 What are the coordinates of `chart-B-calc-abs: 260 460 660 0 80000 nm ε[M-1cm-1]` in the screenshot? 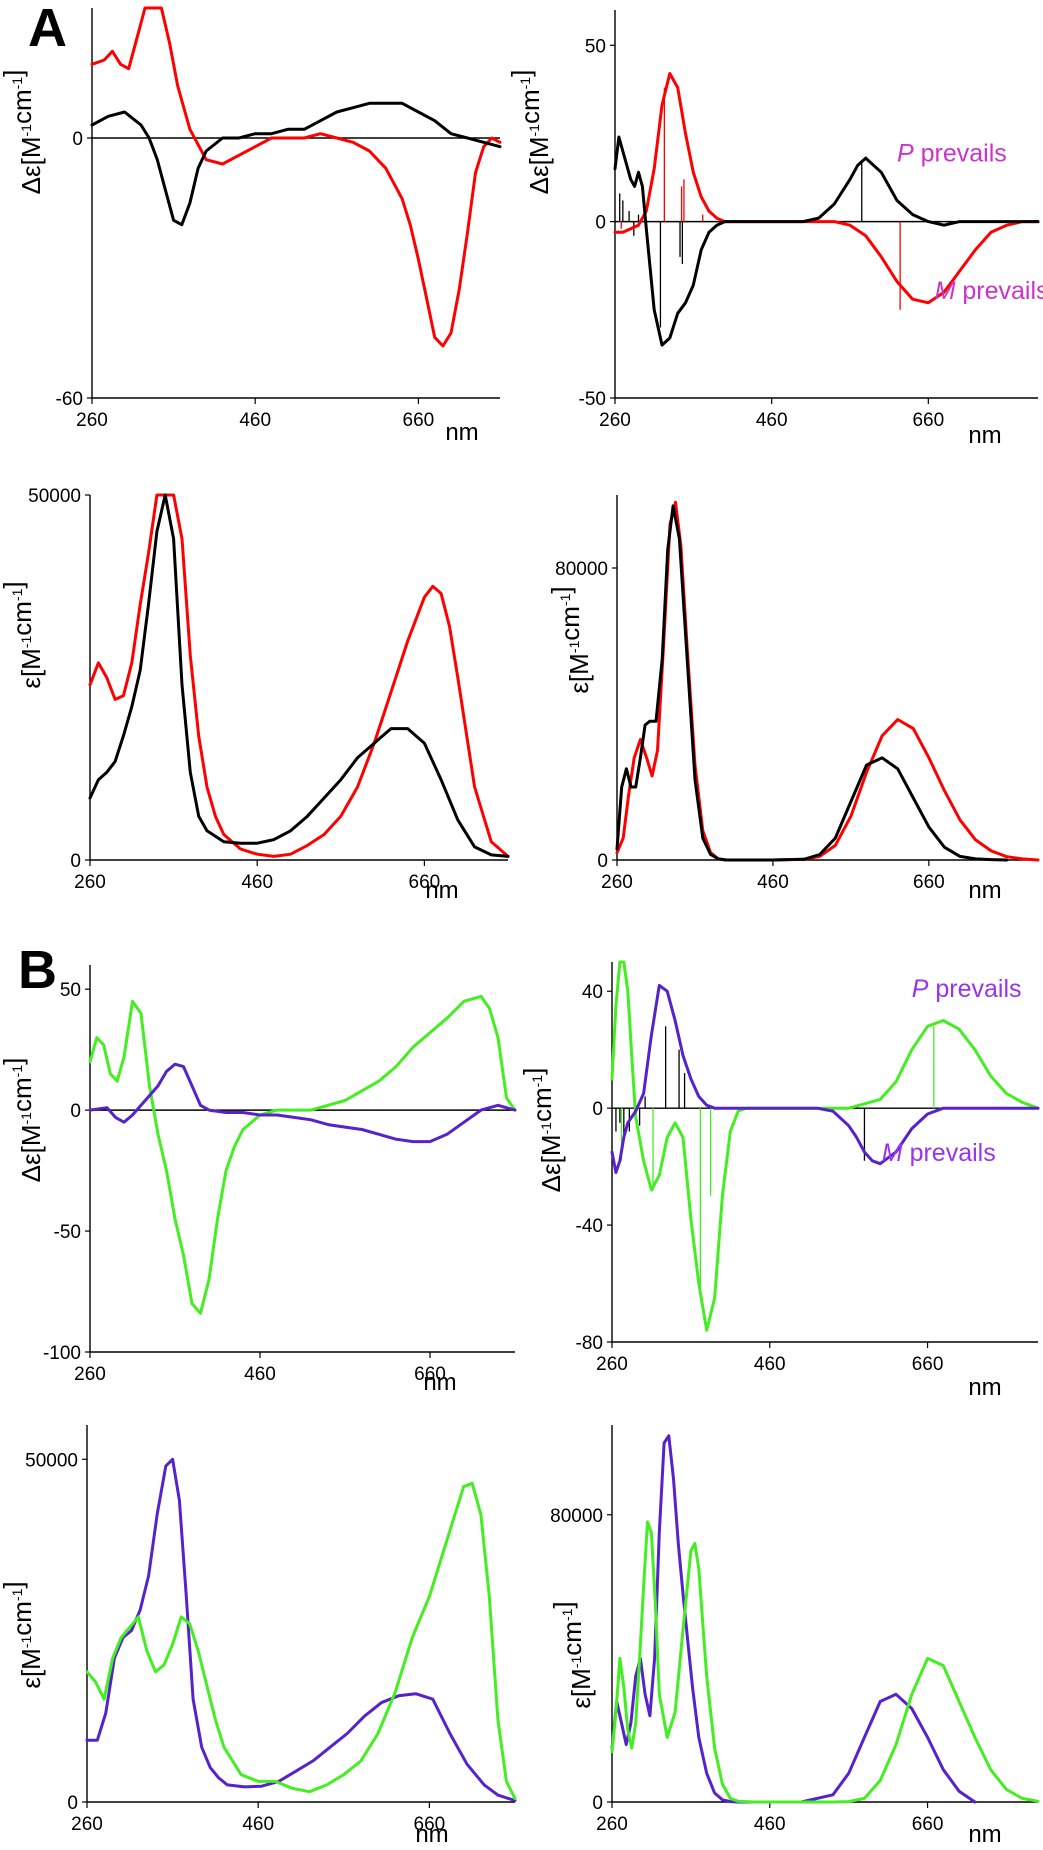 It's located at (794, 1636).